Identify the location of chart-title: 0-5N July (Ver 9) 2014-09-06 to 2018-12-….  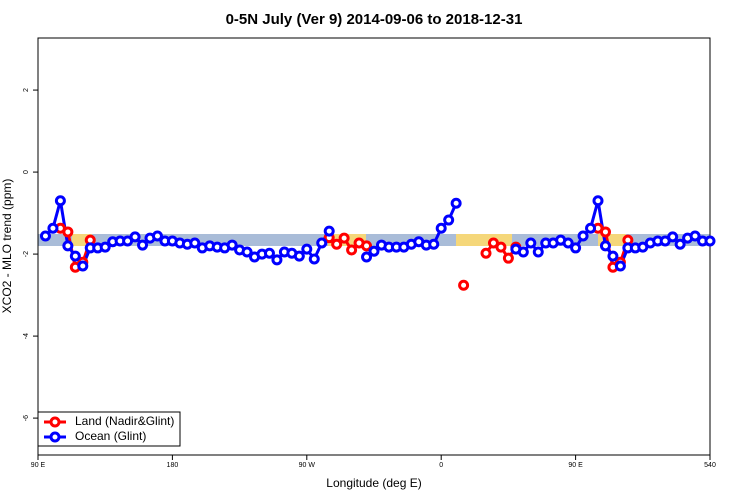
(374, 19).